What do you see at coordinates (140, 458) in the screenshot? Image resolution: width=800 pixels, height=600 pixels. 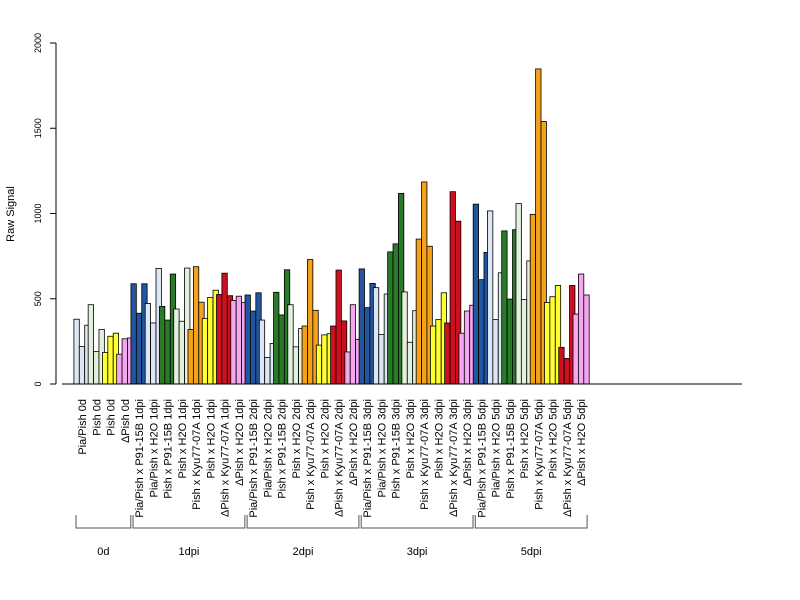 I see `x-tick-label: Pia/Pish x P91-15B 1dpi` at bounding box center [140, 458].